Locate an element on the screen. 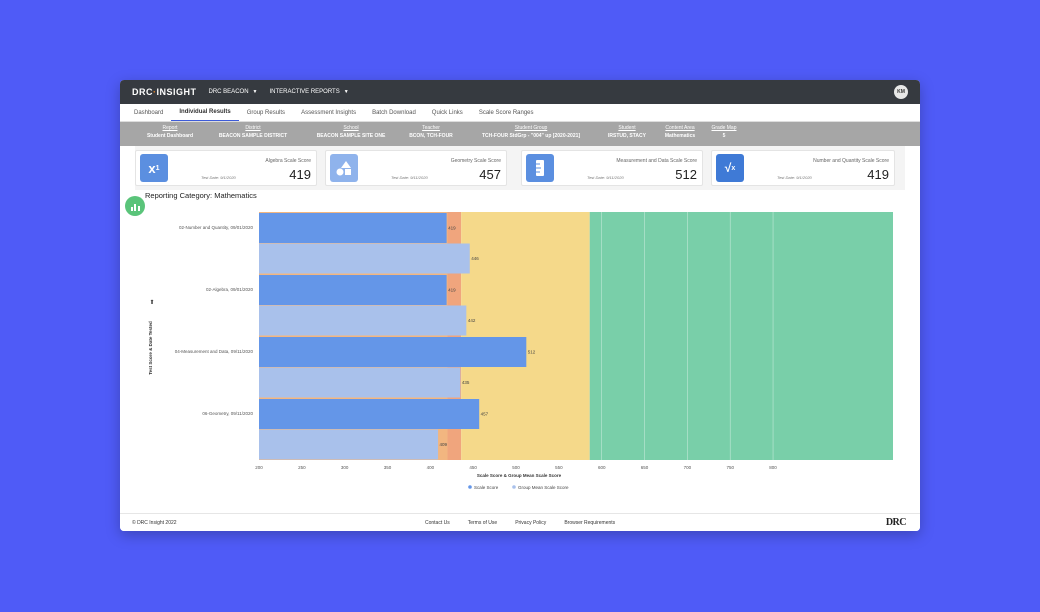 This screenshot has width=1040, height=612. legend-label: Scale Score is located at coordinates (486, 487).